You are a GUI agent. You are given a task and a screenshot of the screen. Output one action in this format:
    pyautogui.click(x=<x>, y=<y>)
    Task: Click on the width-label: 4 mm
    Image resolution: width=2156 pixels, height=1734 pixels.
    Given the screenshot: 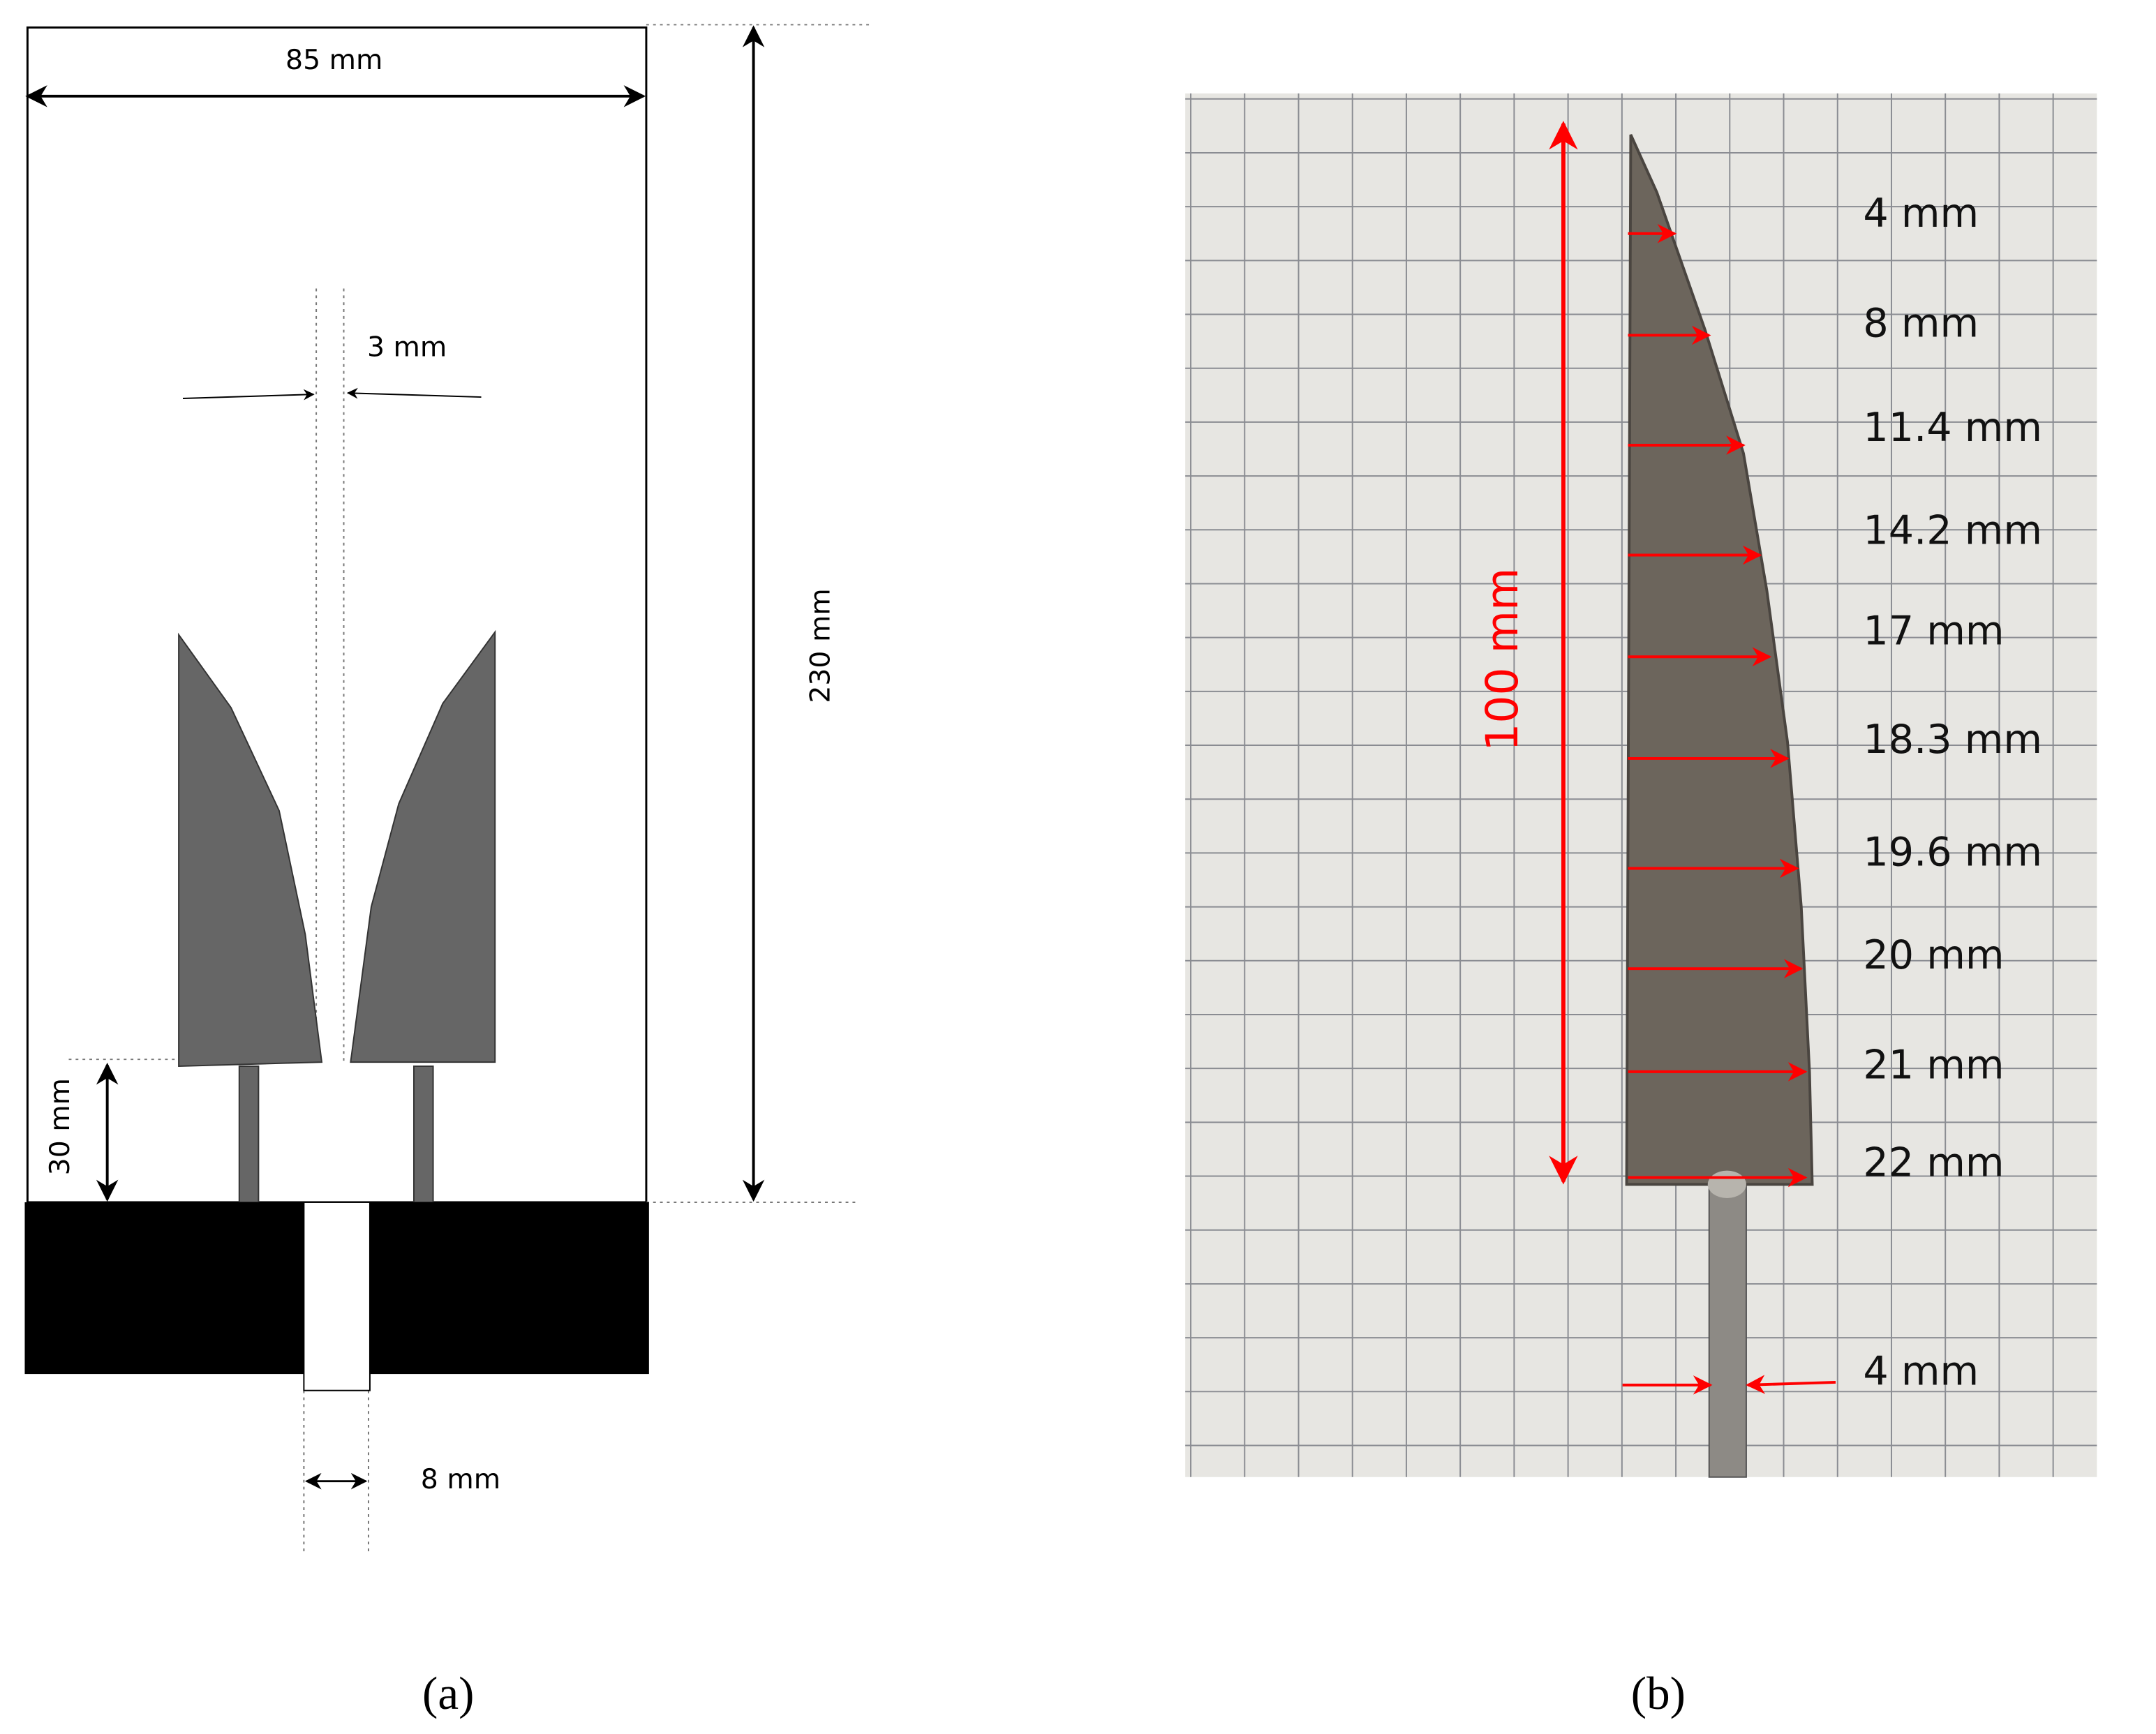 What is the action you would take?
    pyautogui.click(x=1921, y=213)
    